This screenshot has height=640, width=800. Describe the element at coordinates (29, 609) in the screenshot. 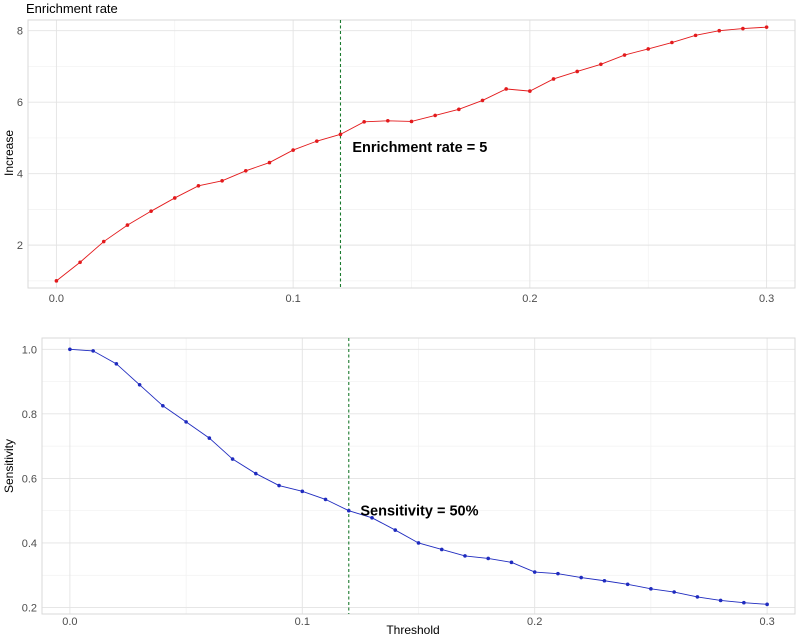

I see `y-tick-label: 0.2` at that location.